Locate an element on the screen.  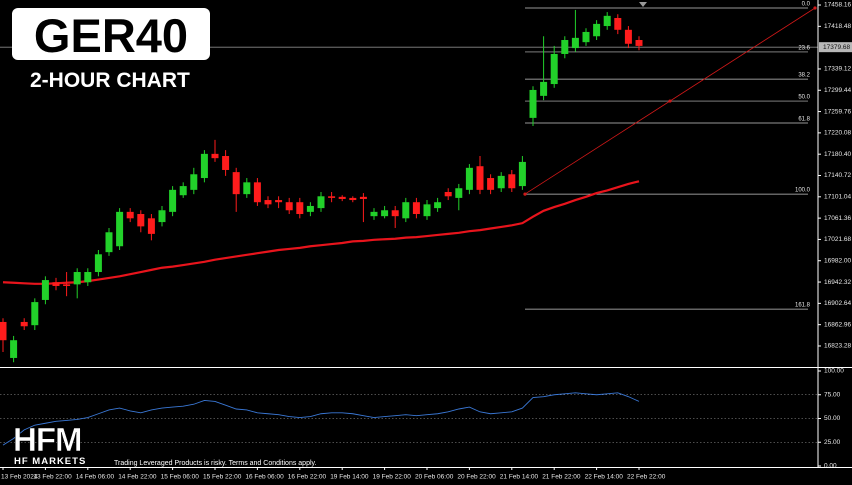
indicator-tick-label: 75.00 is located at coordinates (832, 394).